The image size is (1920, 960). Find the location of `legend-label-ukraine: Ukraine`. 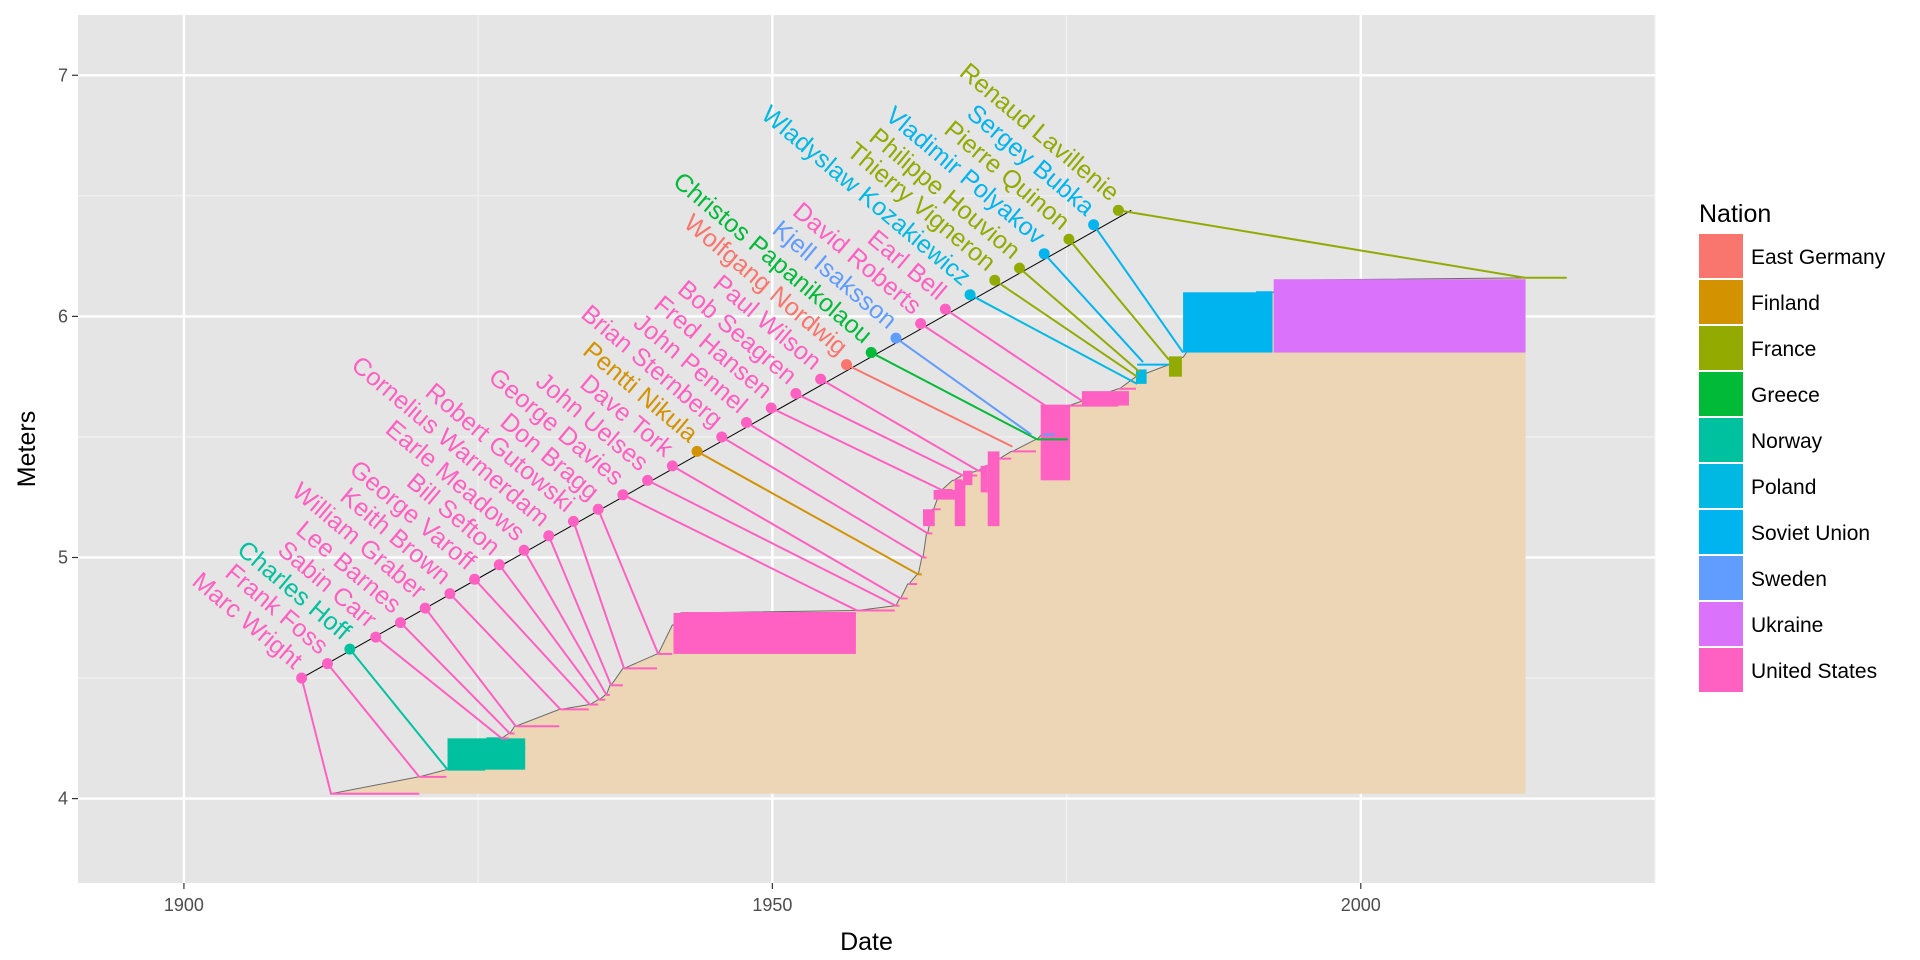

legend-label-ukraine: Ukraine is located at coordinates (1787, 625).